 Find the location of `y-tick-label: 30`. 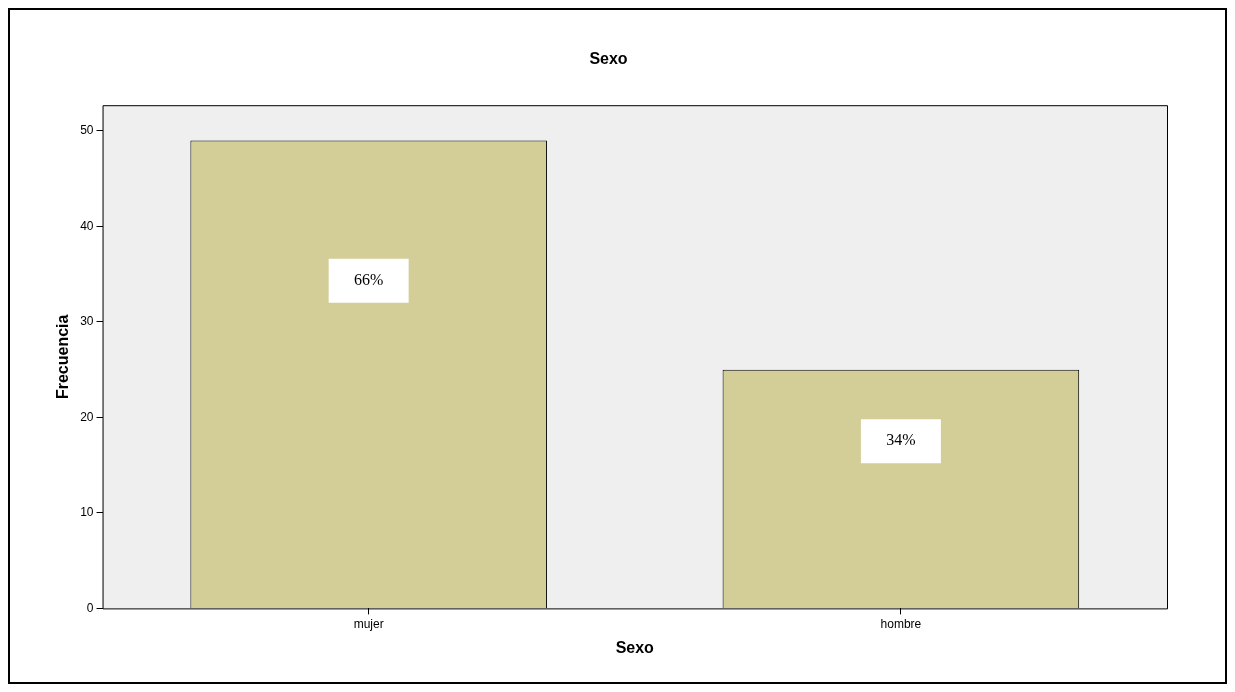

y-tick-label: 30 is located at coordinates (87, 321).